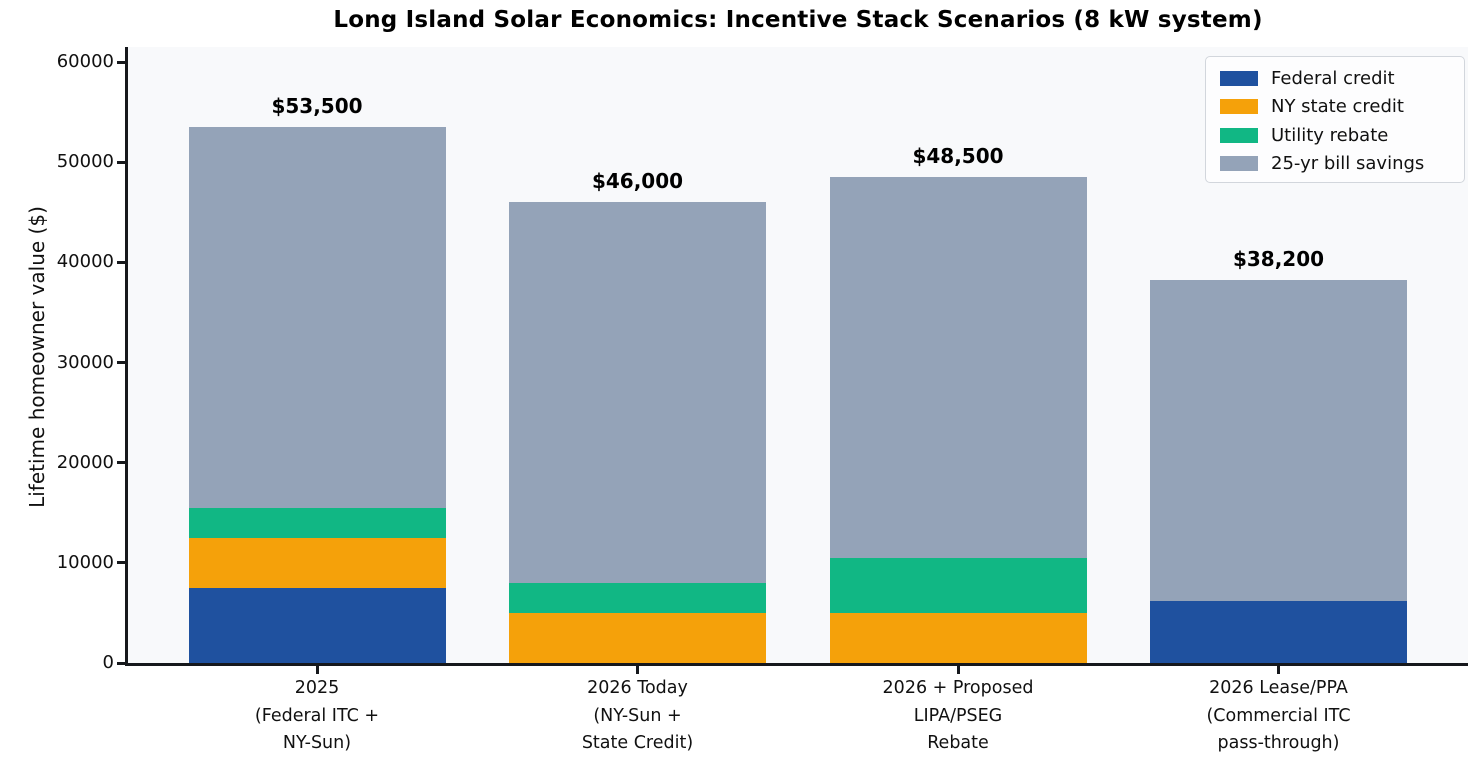 This screenshot has width=1482, height=760. Describe the element at coordinates (637, 181) in the screenshot. I see `bar-total-label: $46,000` at that location.